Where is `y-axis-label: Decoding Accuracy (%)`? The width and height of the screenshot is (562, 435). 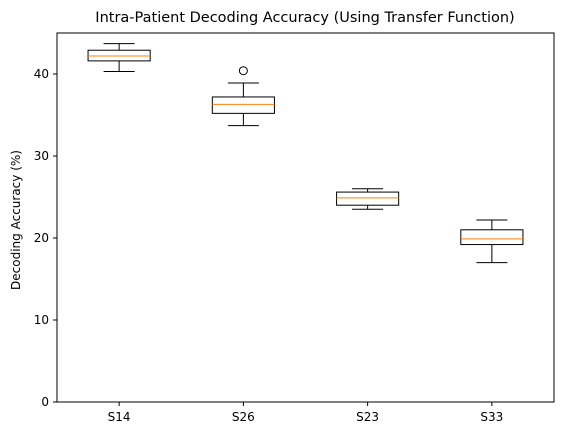
y-axis-label: Decoding Accuracy (%) is located at coordinates (16, 220).